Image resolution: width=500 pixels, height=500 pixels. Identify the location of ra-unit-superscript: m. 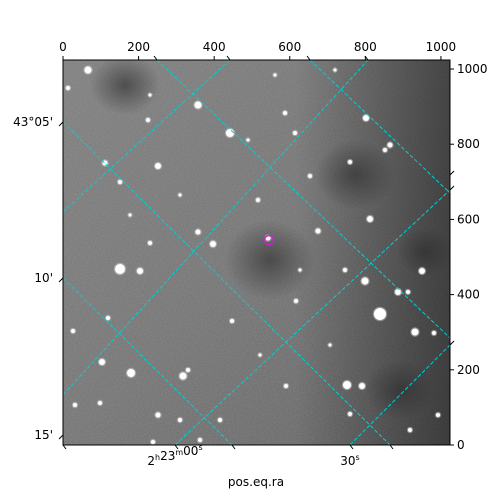
(179, 452).